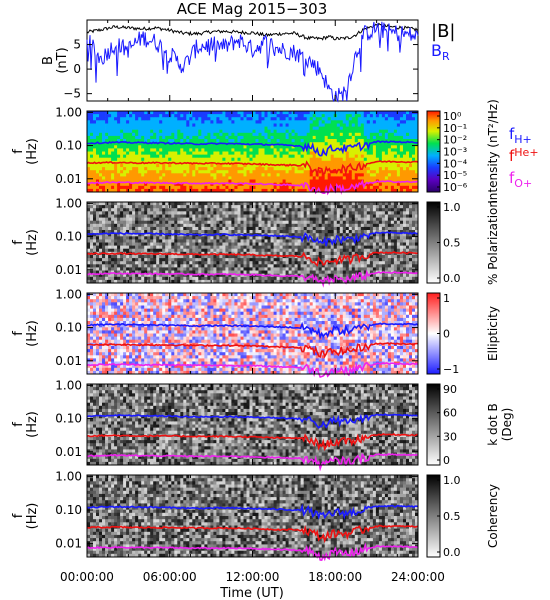 This screenshot has width=550, height=600. Describe the element at coordinates (252, 169) in the screenshot. I see `gyro-He-line` at that location.